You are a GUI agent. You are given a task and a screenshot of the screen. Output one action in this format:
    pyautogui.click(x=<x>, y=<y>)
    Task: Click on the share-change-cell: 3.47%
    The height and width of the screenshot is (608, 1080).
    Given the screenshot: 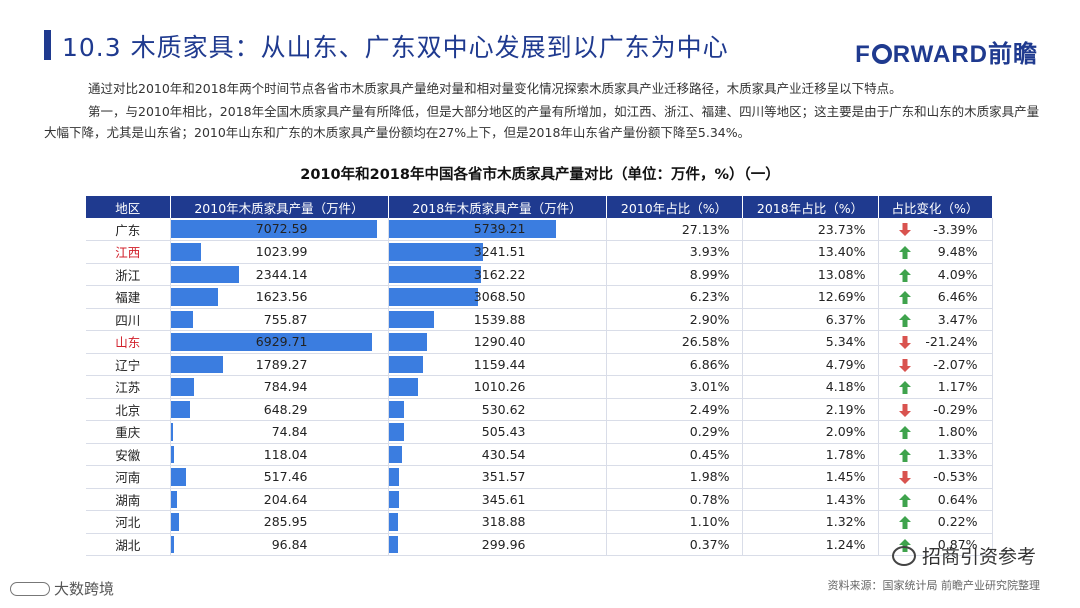 What is the action you would take?
    pyautogui.click(x=935, y=319)
    